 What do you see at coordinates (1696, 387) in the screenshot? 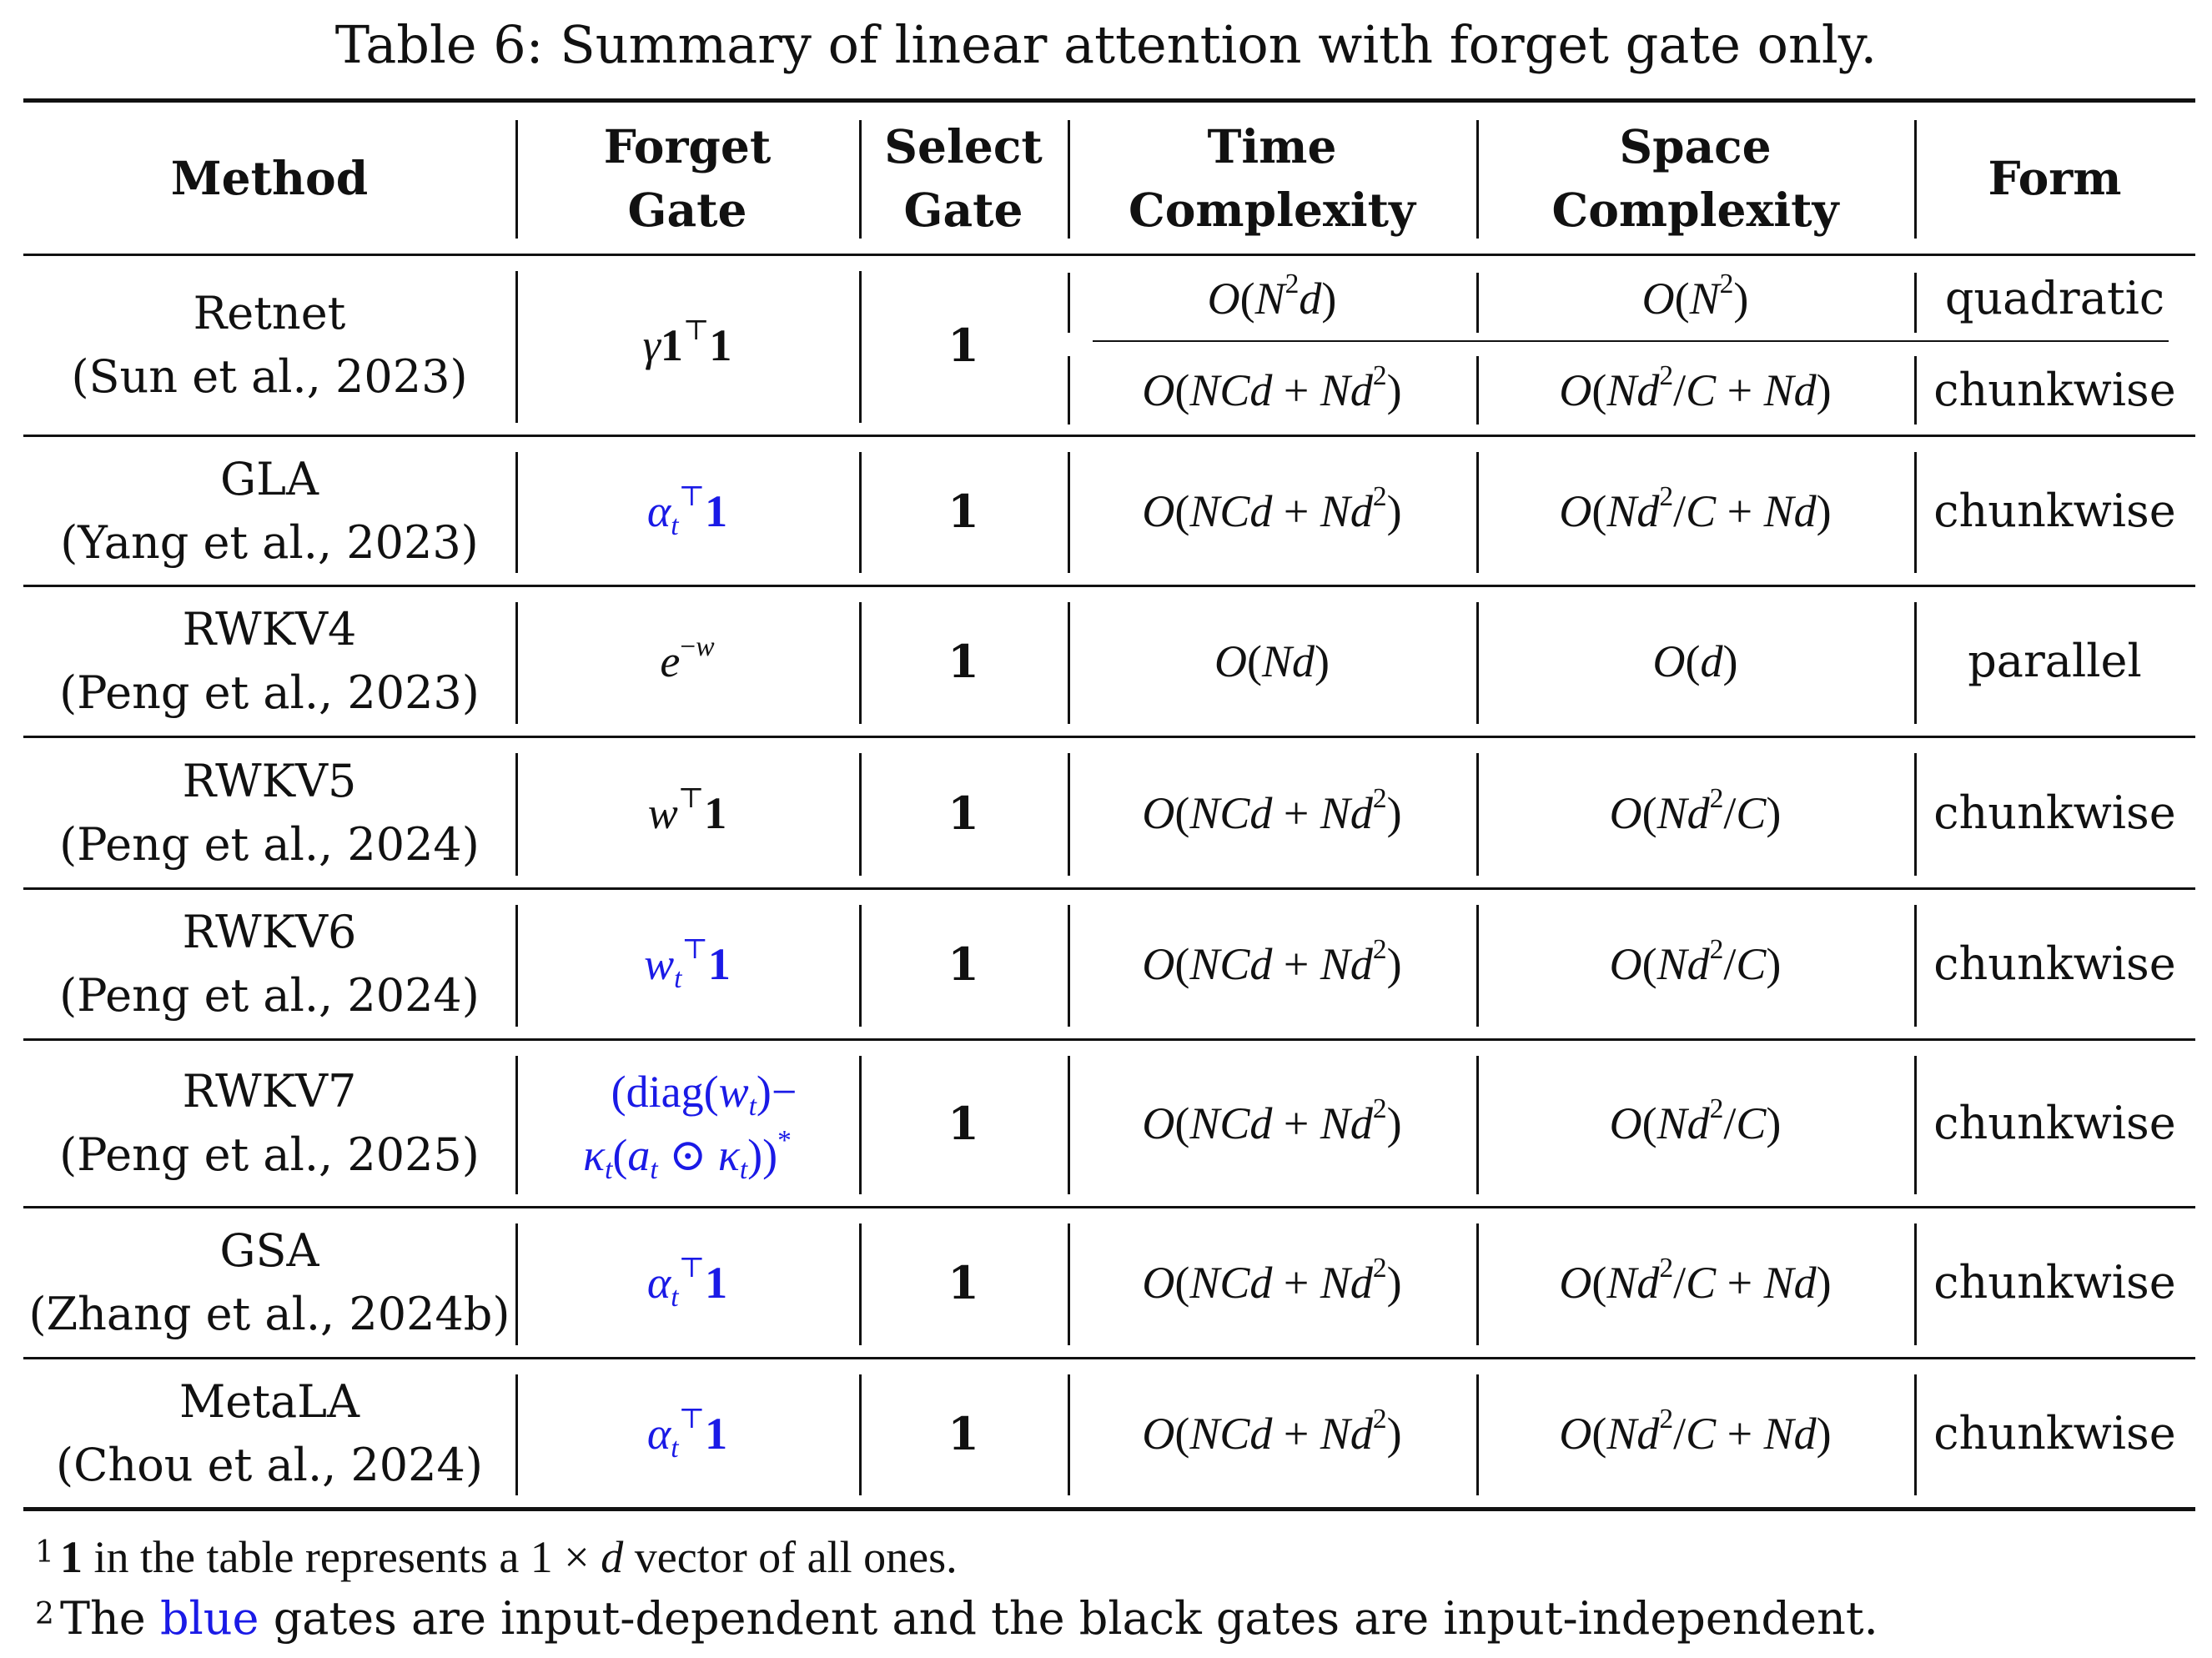
I see `space-retnet-chunkwise: O(Nd2/C + Nd)` at bounding box center [1696, 387].